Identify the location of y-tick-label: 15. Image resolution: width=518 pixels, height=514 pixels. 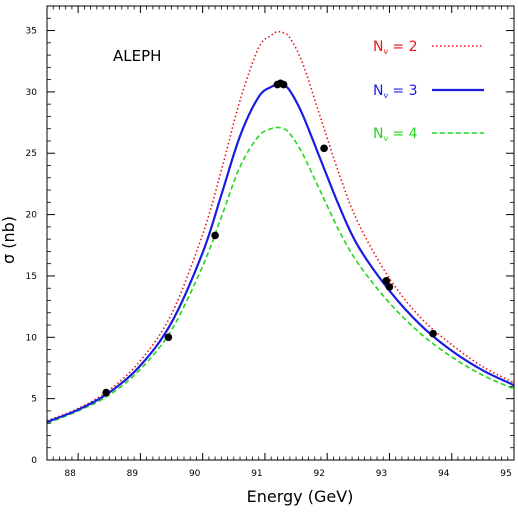
(31, 277).